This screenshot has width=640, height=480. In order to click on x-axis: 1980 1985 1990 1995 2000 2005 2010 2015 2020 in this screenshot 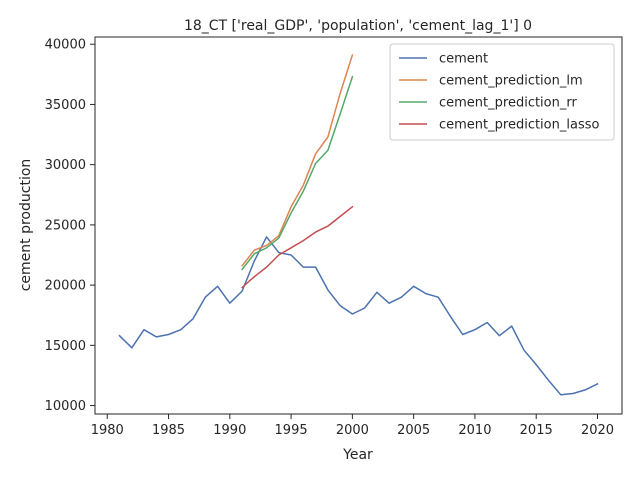, I will do `click(352, 426)`.